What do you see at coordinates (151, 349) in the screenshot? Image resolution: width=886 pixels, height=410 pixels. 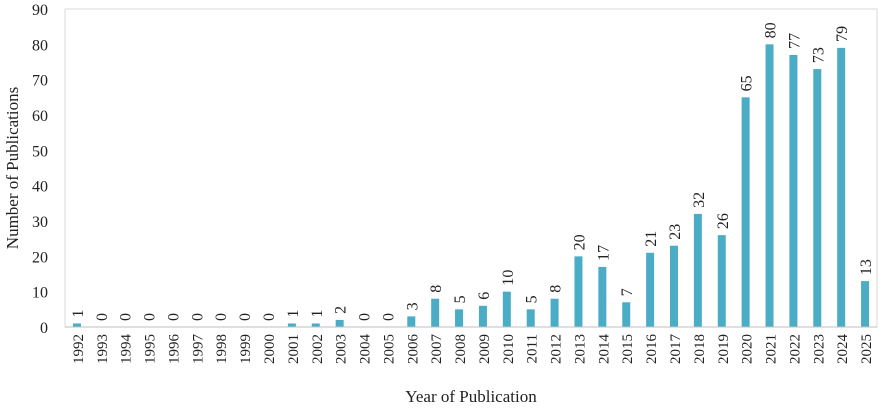 I see `x-tick-label: 1995` at bounding box center [151, 349].